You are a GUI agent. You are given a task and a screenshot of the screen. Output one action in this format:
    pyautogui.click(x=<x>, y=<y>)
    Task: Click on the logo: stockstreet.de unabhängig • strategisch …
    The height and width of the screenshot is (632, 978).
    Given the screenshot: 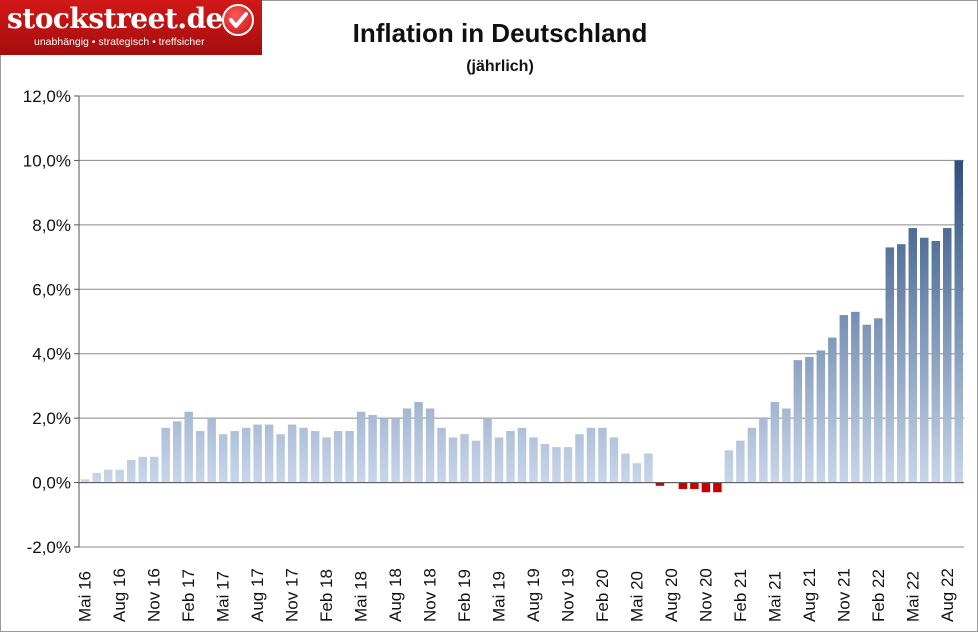 What is the action you would take?
    pyautogui.click(x=131, y=27)
    